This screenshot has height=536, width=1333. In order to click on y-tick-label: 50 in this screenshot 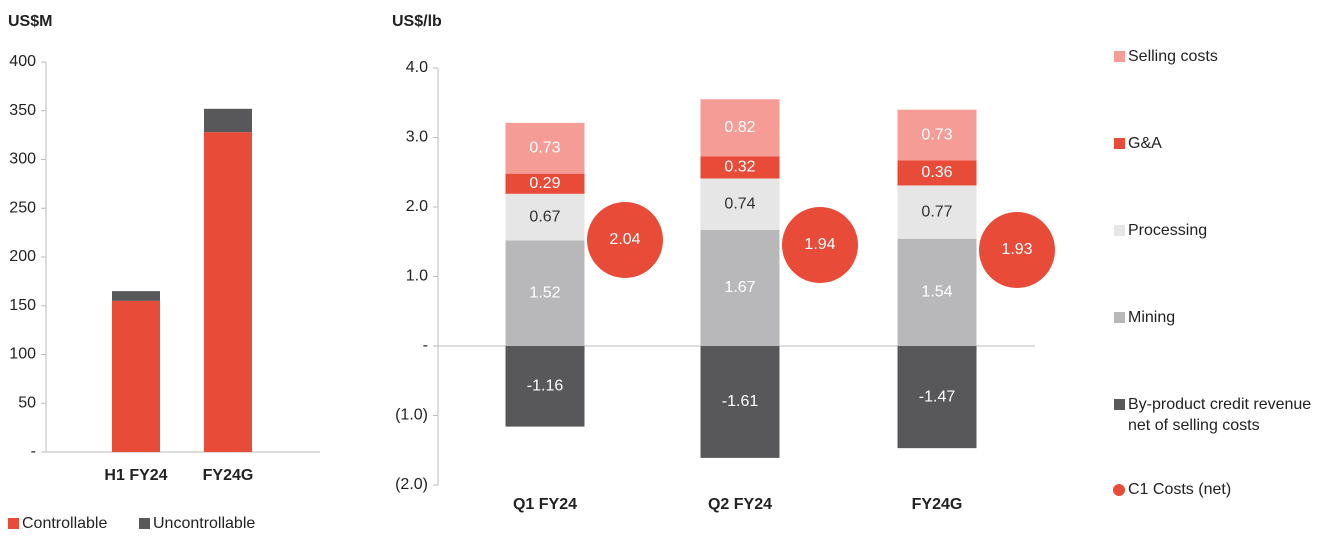, I will do `click(27, 402)`.